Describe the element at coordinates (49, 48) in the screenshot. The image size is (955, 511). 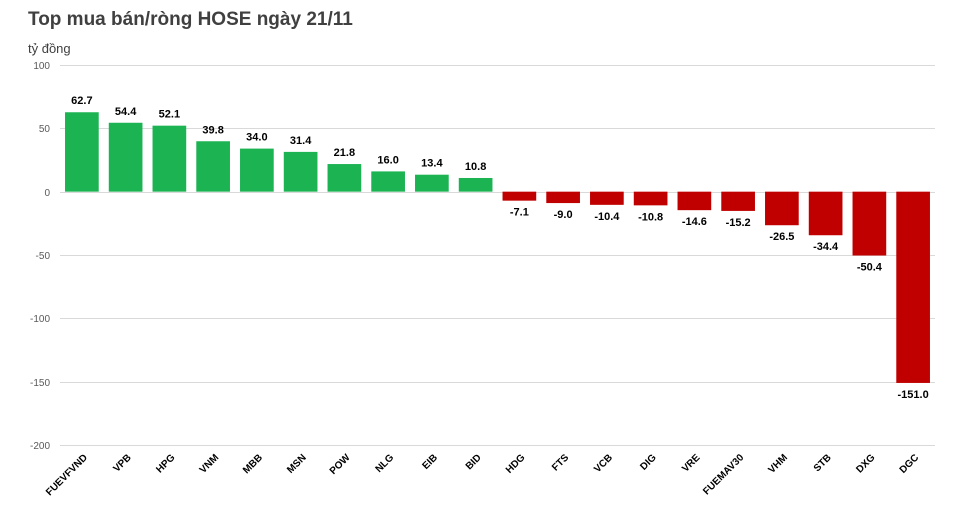
I see `y-axis-unit-label: tỷ đồng` at that location.